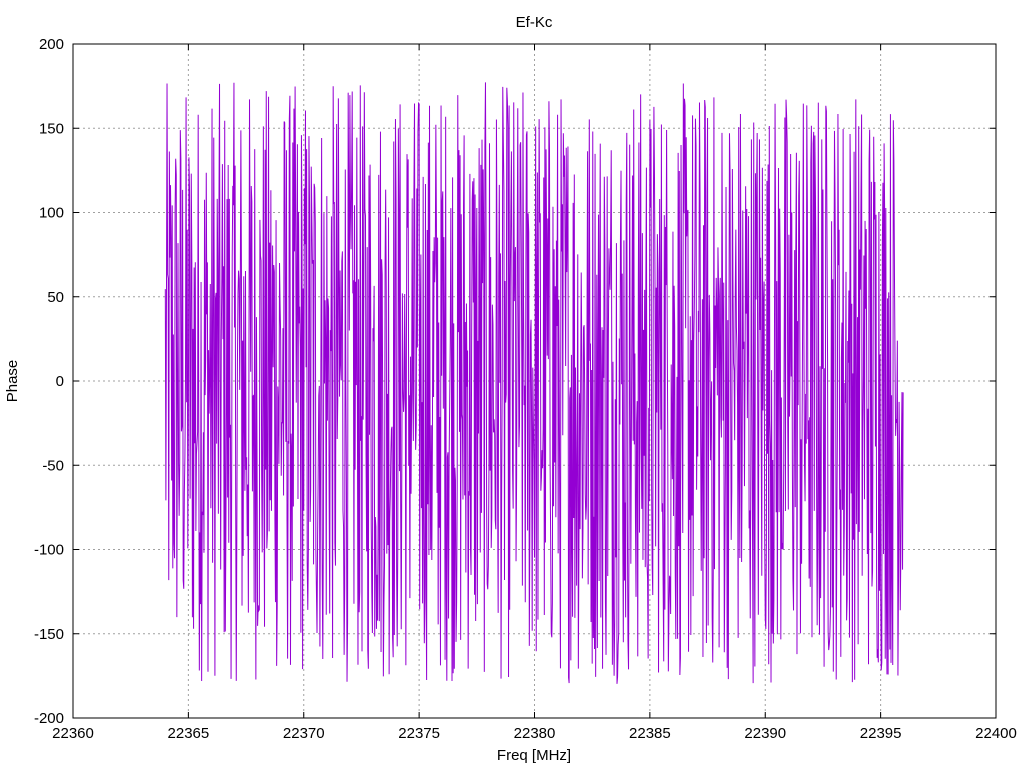 The image size is (1024, 768). What do you see at coordinates (534, 755) in the screenshot?
I see `x-axis-label: Freq [MHz]` at bounding box center [534, 755].